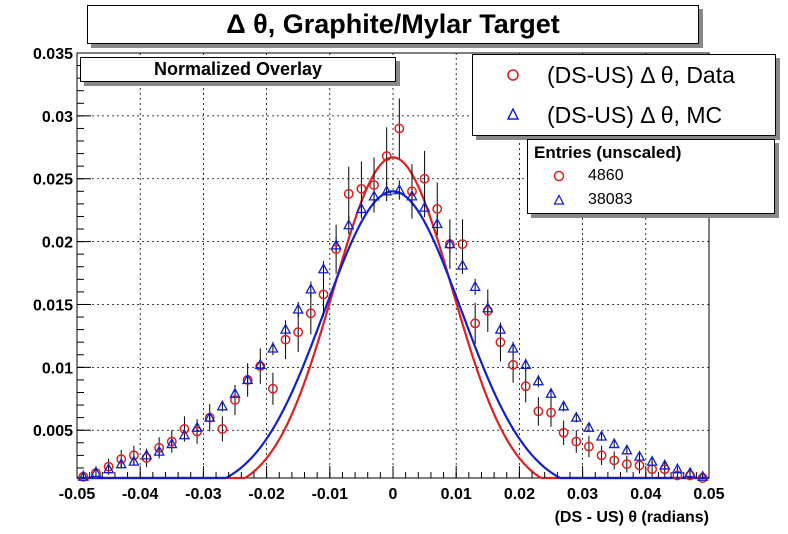  Describe the element at coordinates (708, 494) in the screenshot. I see `x-tick-label: 0.05` at that location.